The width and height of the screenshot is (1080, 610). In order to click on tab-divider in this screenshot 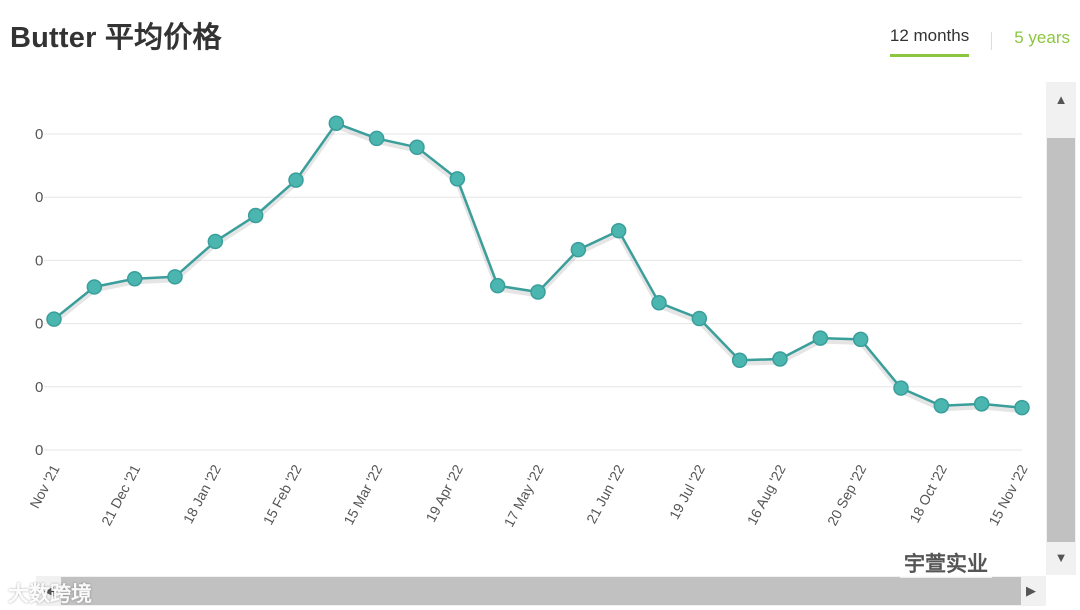, I will do `click(992, 40)`.